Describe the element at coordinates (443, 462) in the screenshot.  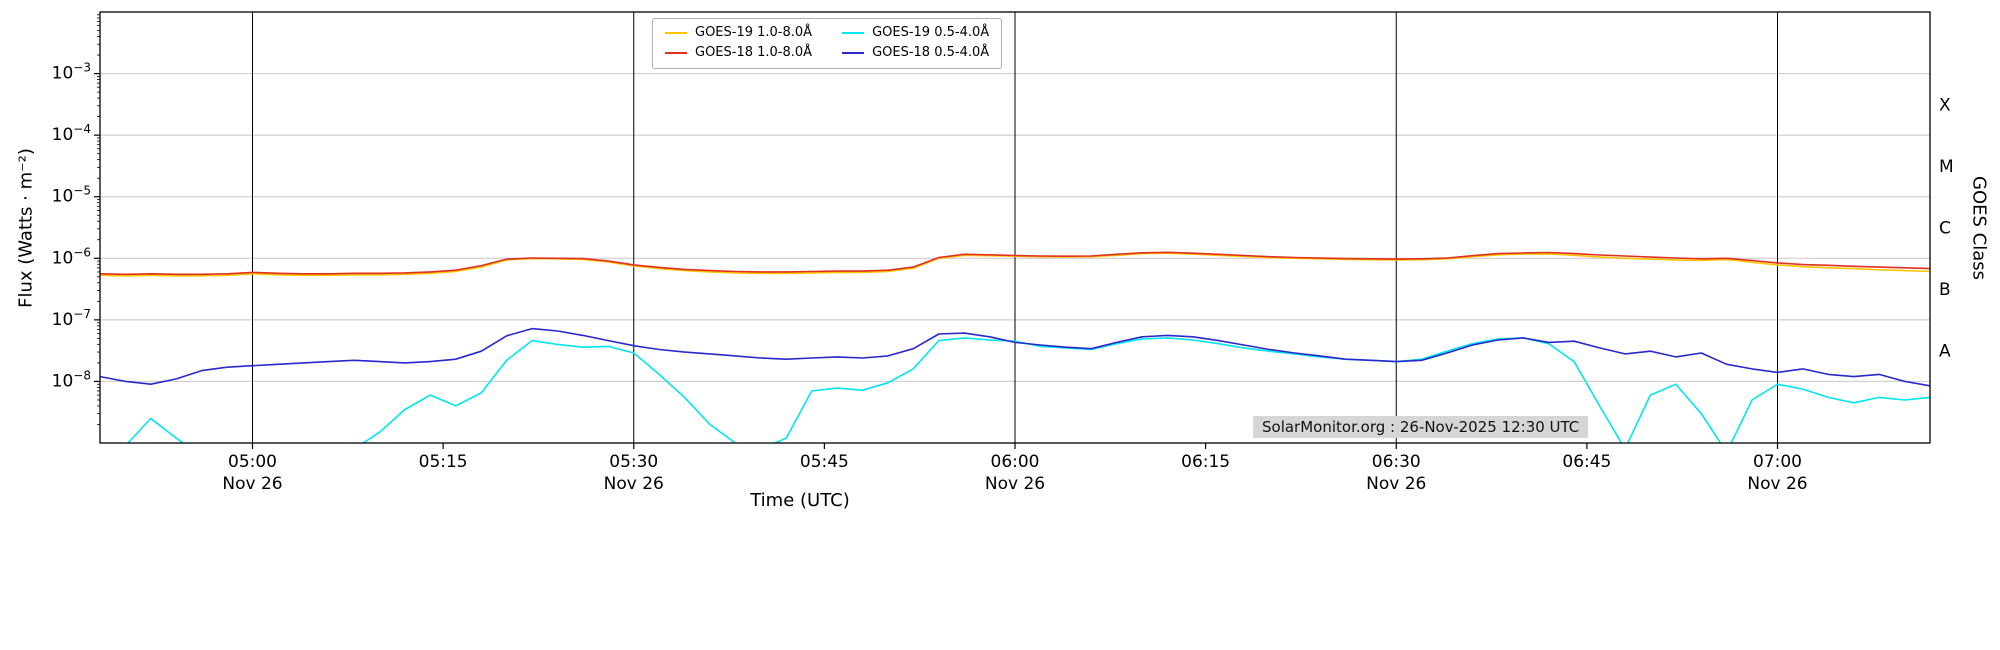
I see `x-tick-label: 05:15` at that location.